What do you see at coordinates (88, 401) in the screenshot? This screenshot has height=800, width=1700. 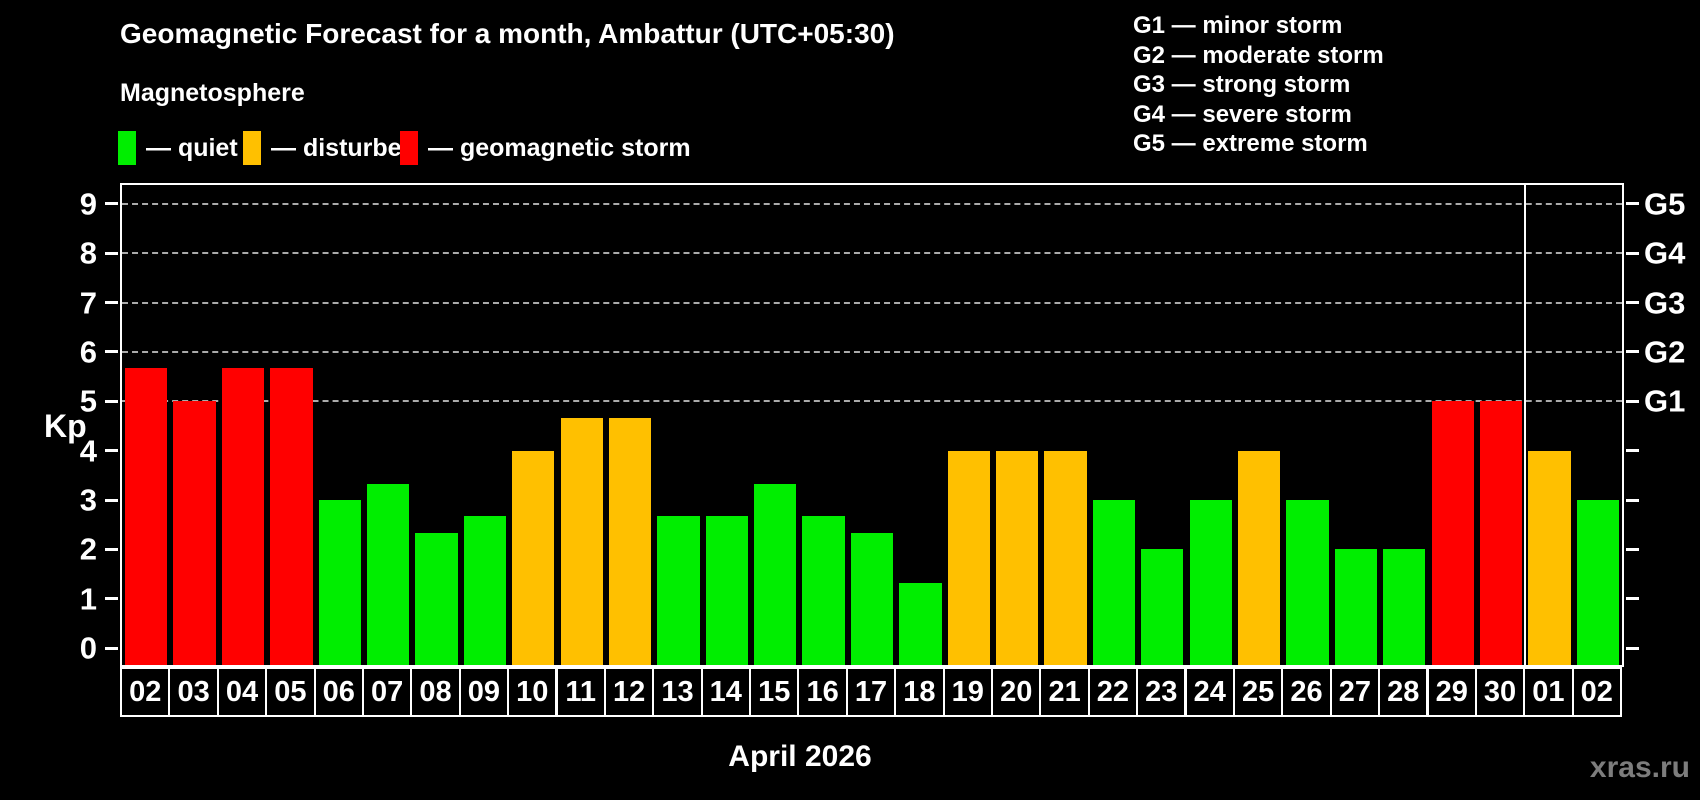 I see `y-tick-label: 5` at bounding box center [88, 401].